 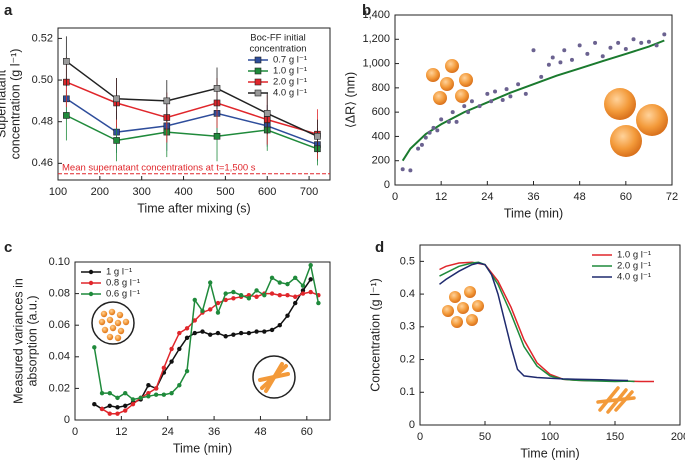 What do you see at coordinates (672, 197) in the screenshot?
I see `x-tick-label: 72` at bounding box center [672, 197].